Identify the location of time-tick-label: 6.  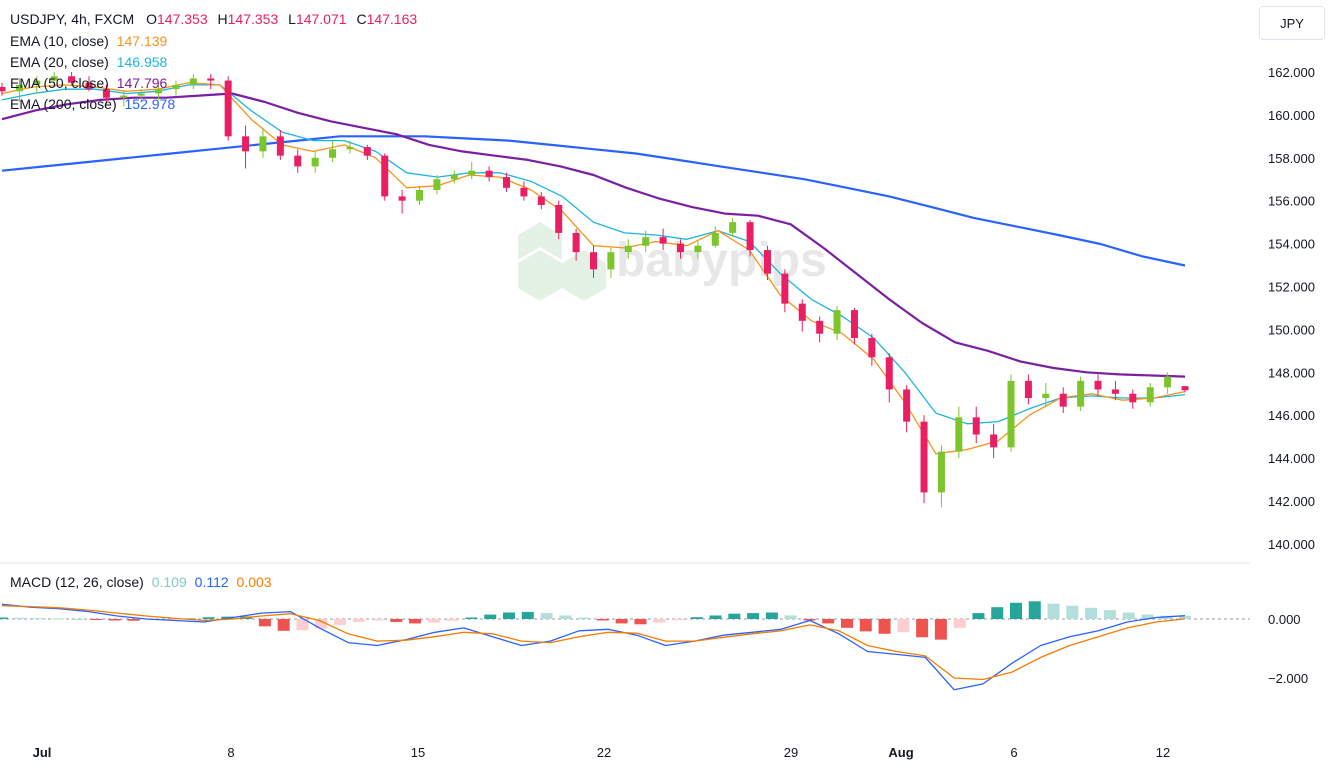
(1013, 752).